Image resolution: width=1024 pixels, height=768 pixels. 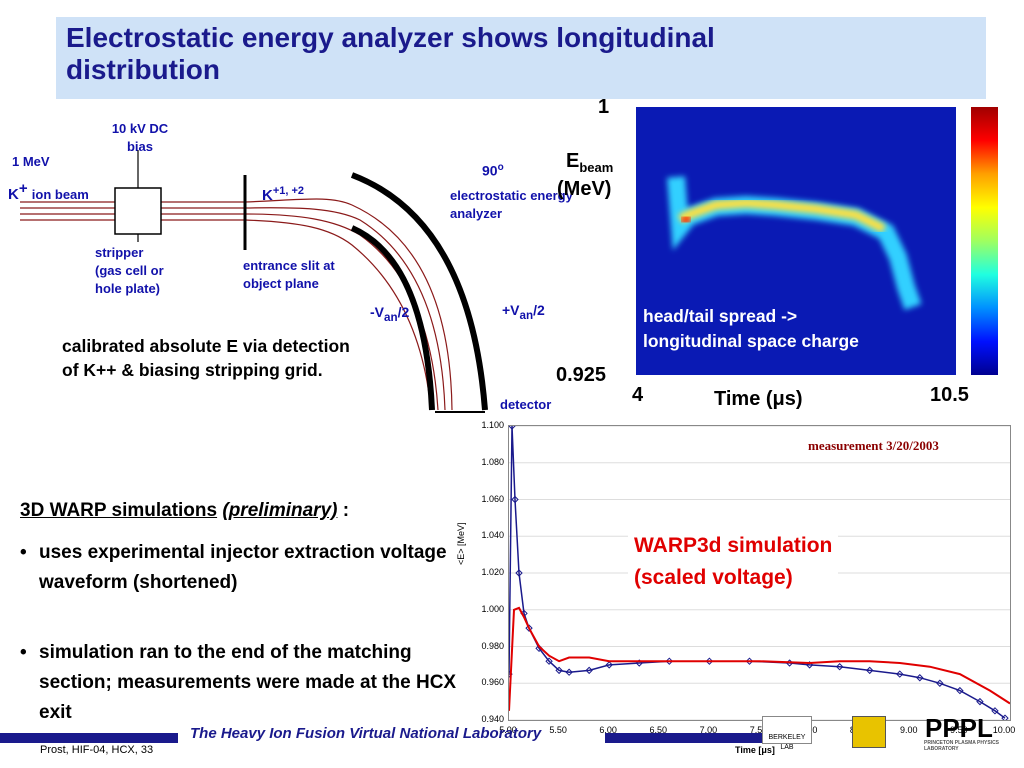 I want to click on x-tick-label: 6.00, so click(x=608, y=730).